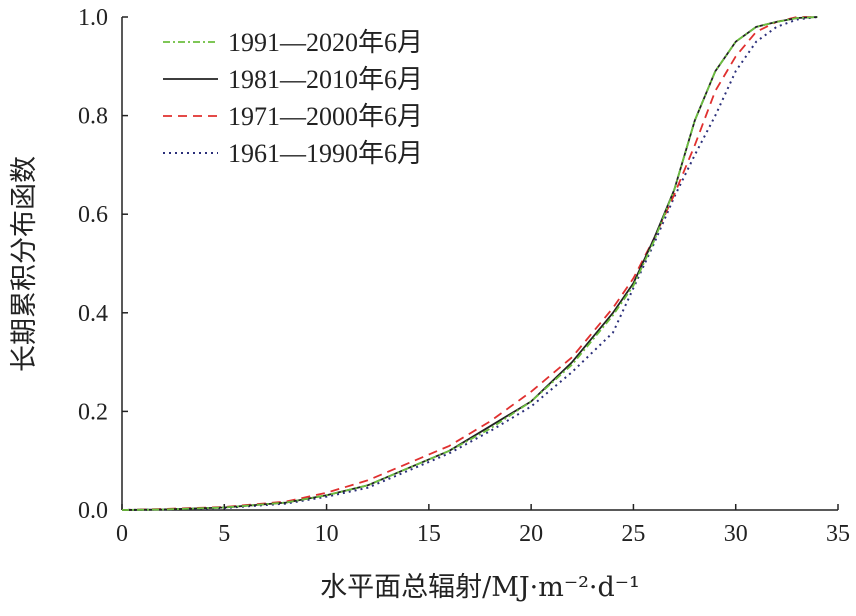  Describe the element at coordinates (93, 215) in the screenshot. I see `y-tick-label: 0.6` at that location.